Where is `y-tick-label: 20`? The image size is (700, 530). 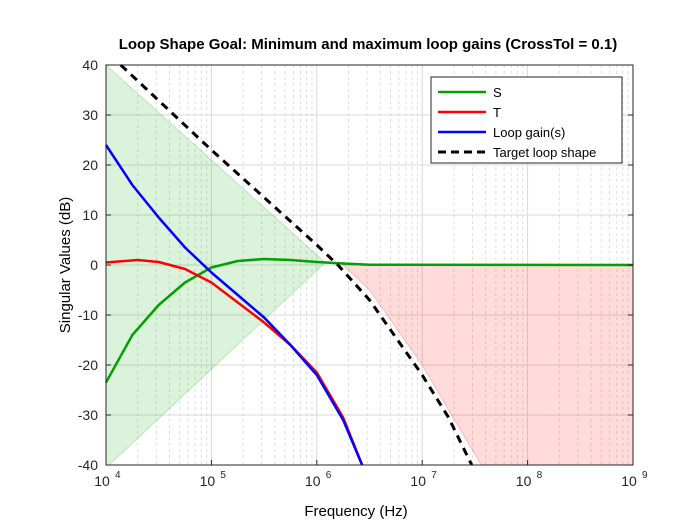
y-tick-label: 20 is located at coordinates (90, 165).